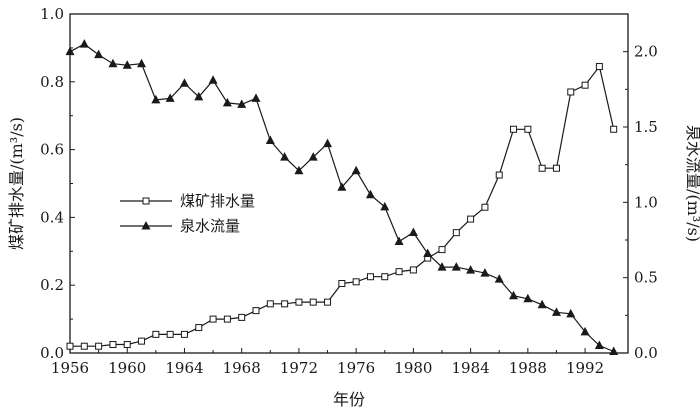 Image resolution: width=700 pixels, height=412 pixels. What do you see at coordinates (471, 368) in the screenshot?
I see `x-tick-label: 1984` at bounding box center [471, 368].